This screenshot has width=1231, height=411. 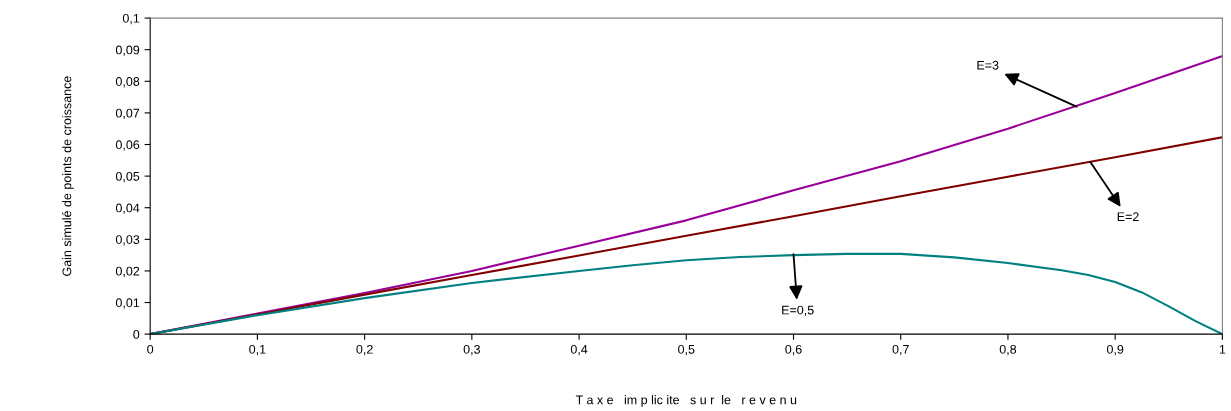 I want to click on x-tick-label: 0, so click(x=150, y=349).